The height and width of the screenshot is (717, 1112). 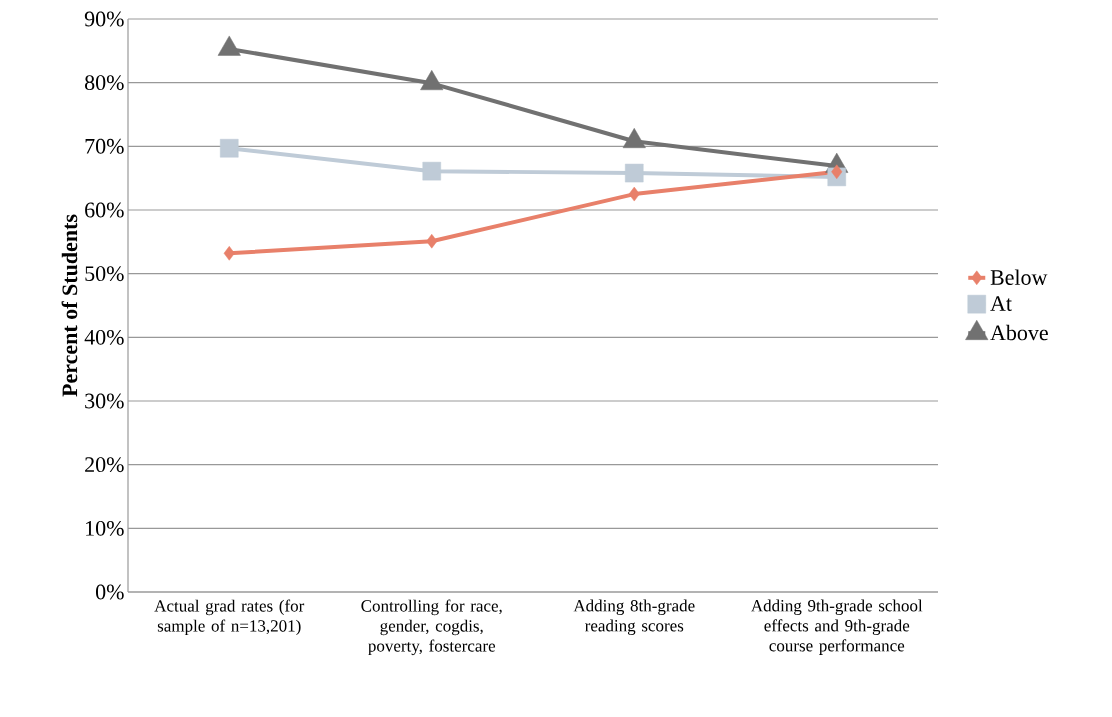 I want to click on x-tick-label: Controlling for race, gender, cogdis, poverty, fostercare, so click(x=431, y=627).